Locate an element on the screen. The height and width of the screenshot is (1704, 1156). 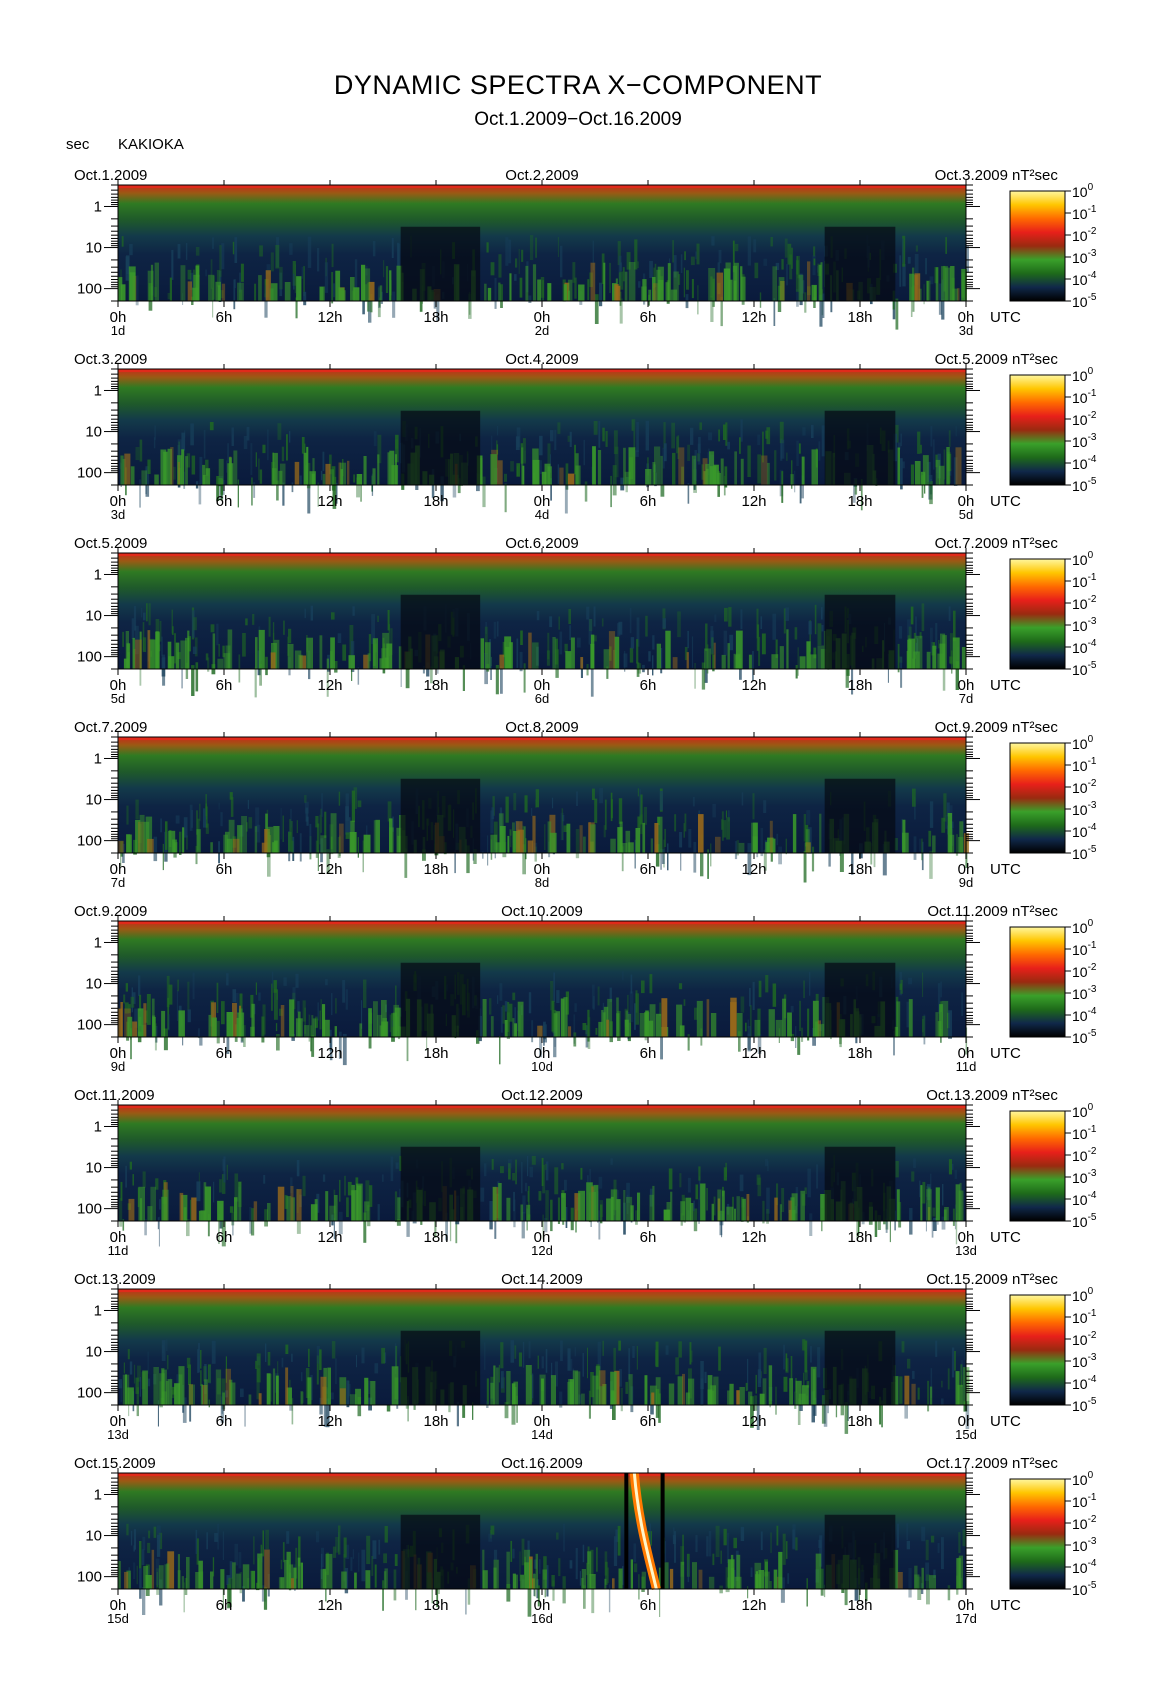
y-unit-label: sec is located at coordinates (78, 144).